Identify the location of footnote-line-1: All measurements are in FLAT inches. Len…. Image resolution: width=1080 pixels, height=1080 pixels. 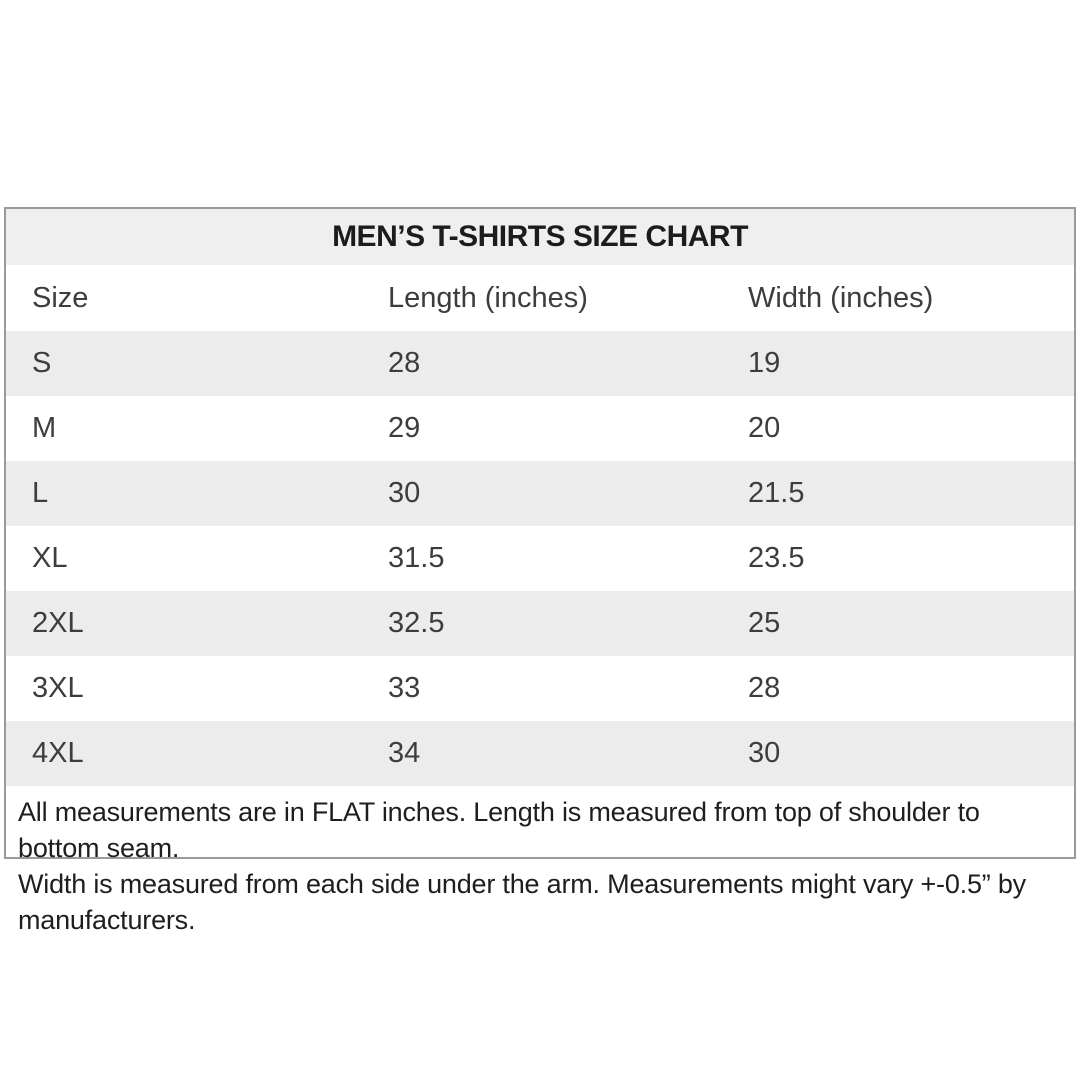
(499, 830).